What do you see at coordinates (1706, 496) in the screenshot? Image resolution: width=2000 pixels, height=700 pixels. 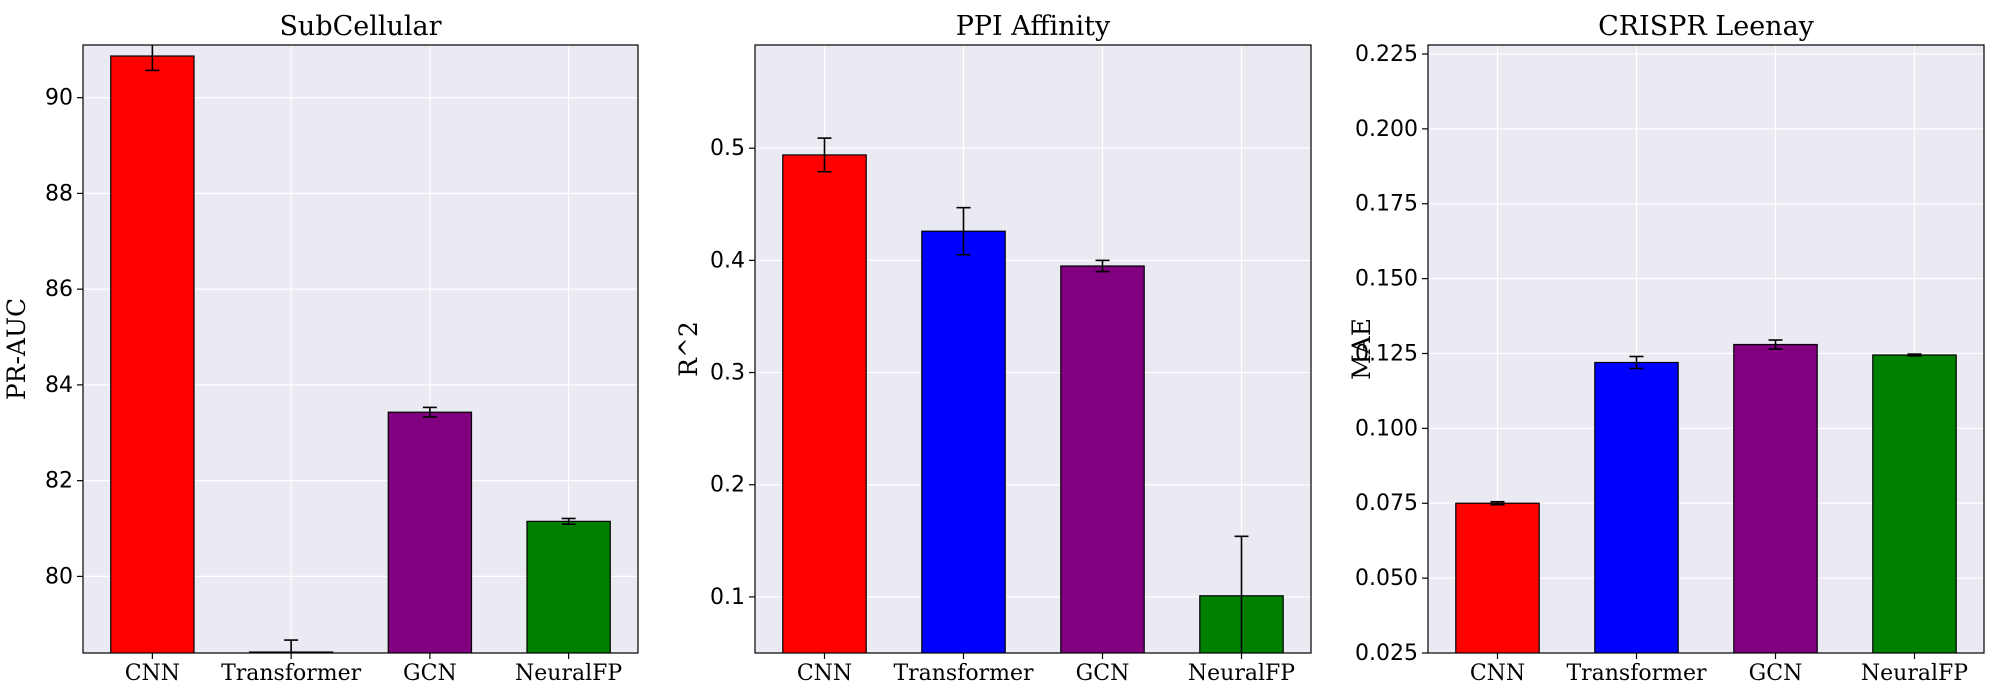 I see `bars` at bounding box center [1706, 496].